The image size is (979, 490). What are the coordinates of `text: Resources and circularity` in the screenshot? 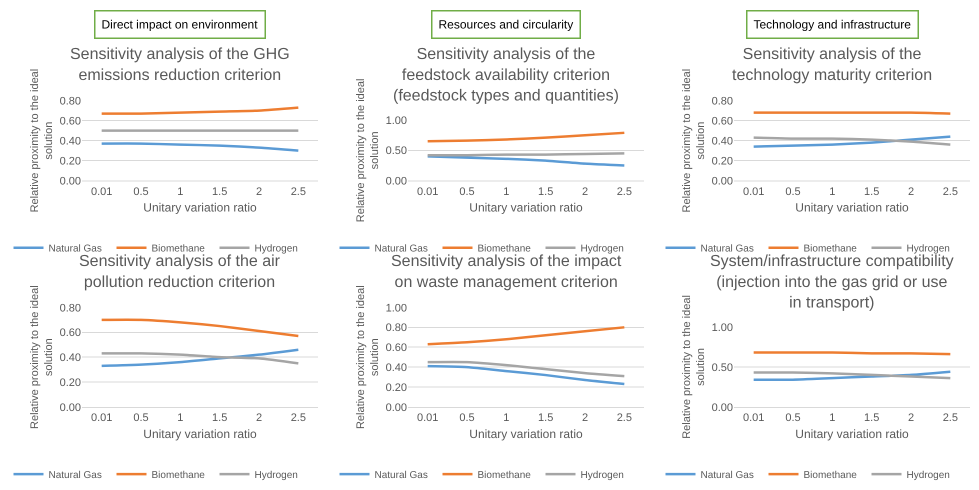 It's located at (506, 25).